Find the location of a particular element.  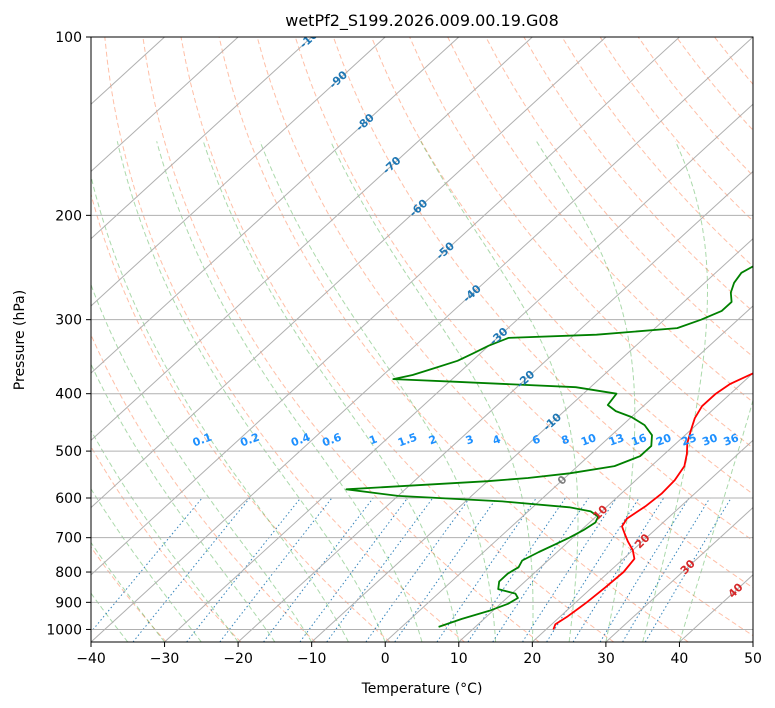

mixing-ratio-label: 1.5 is located at coordinates (407, 440).